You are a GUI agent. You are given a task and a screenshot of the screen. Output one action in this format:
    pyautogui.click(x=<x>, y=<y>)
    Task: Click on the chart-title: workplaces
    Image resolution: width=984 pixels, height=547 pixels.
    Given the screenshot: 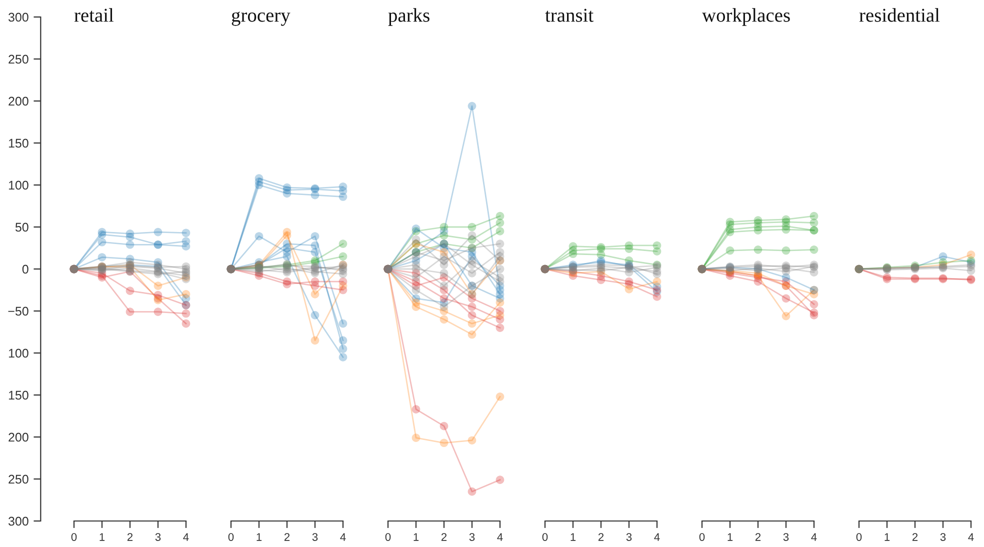 What is the action you would take?
    pyautogui.click(x=746, y=17)
    